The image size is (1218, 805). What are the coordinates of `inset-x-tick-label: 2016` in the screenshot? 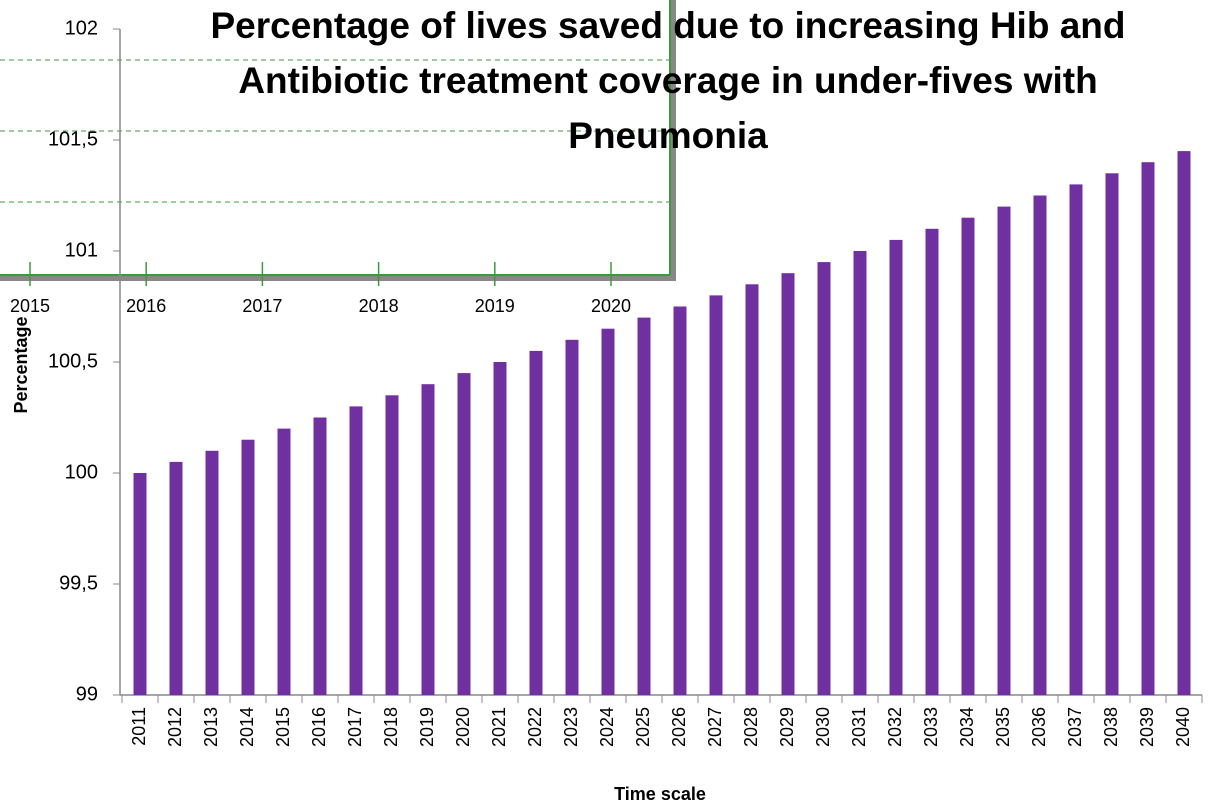 It's located at (146, 306).